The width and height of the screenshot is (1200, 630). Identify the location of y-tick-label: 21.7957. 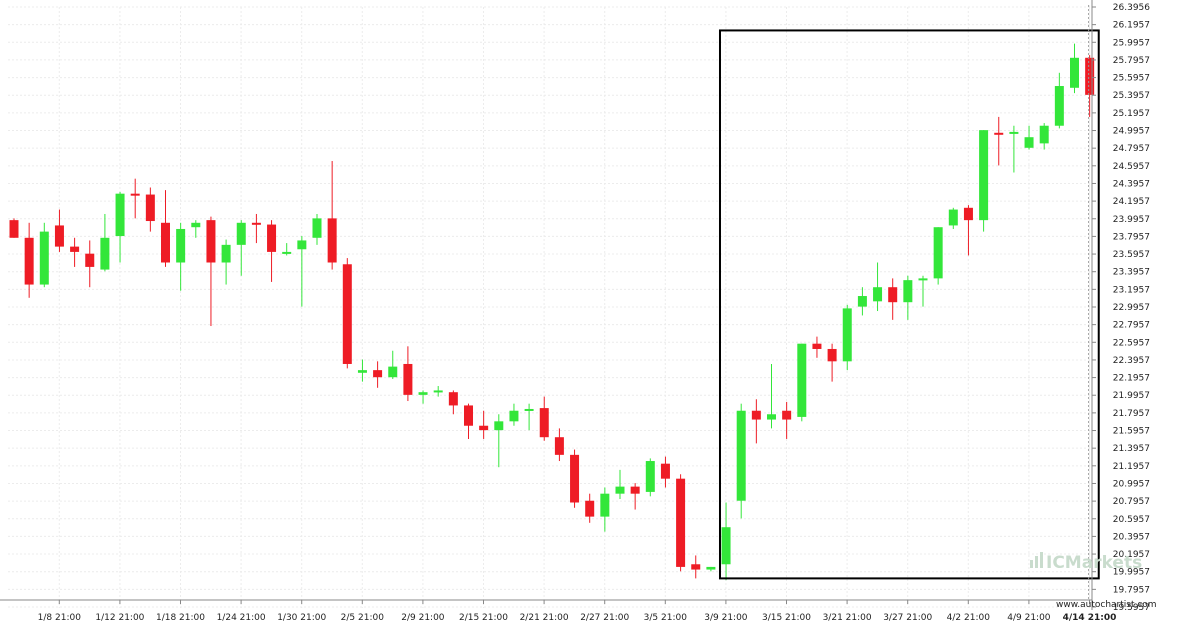
(1131, 414).